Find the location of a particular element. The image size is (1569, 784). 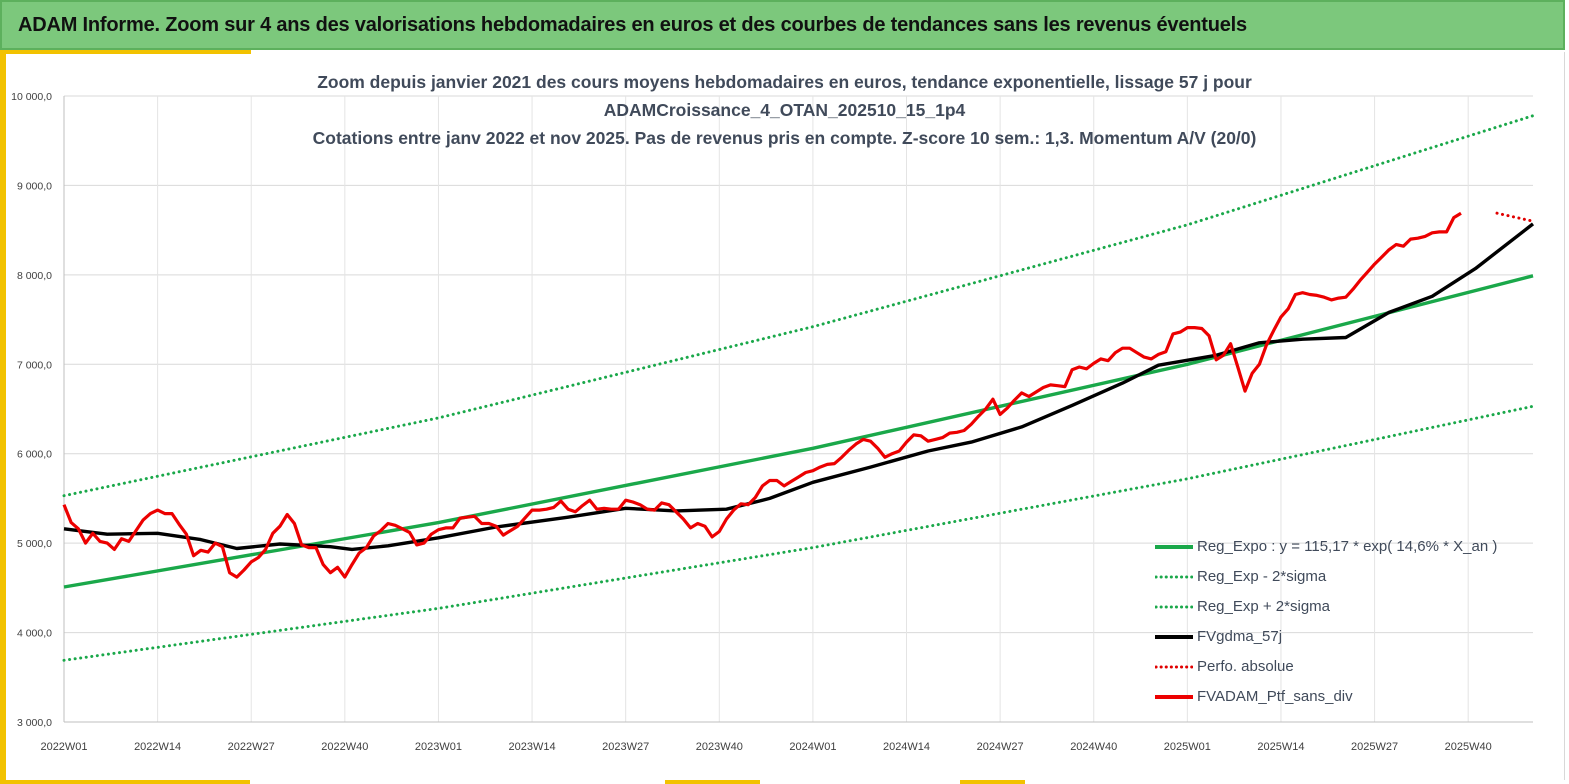

x-tick-label: 2025W01 is located at coordinates (1187, 747).